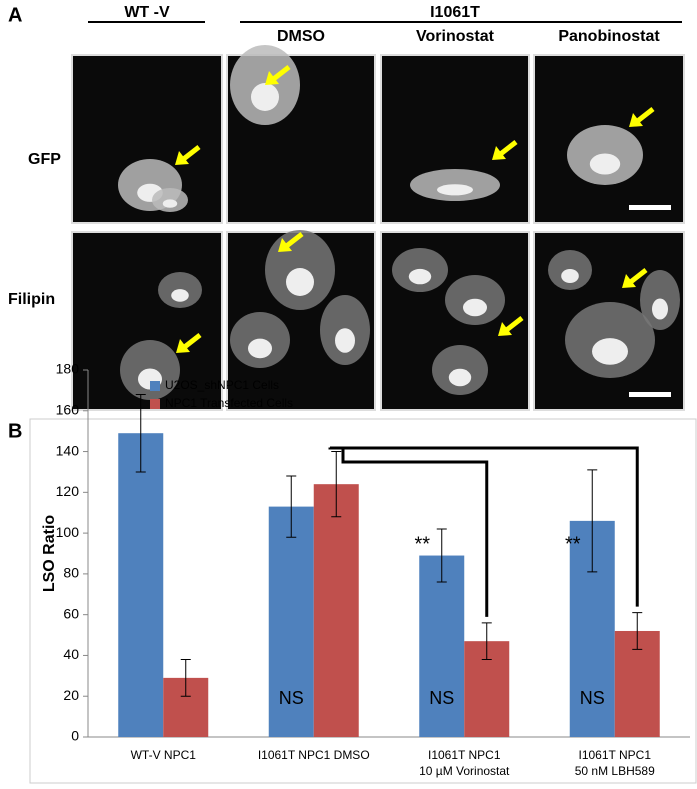 This screenshot has width=697, height=789. What do you see at coordinates (68, 369) in the screenshot?
I see `y-tick-label: 180` at bounding box center [68, 369].